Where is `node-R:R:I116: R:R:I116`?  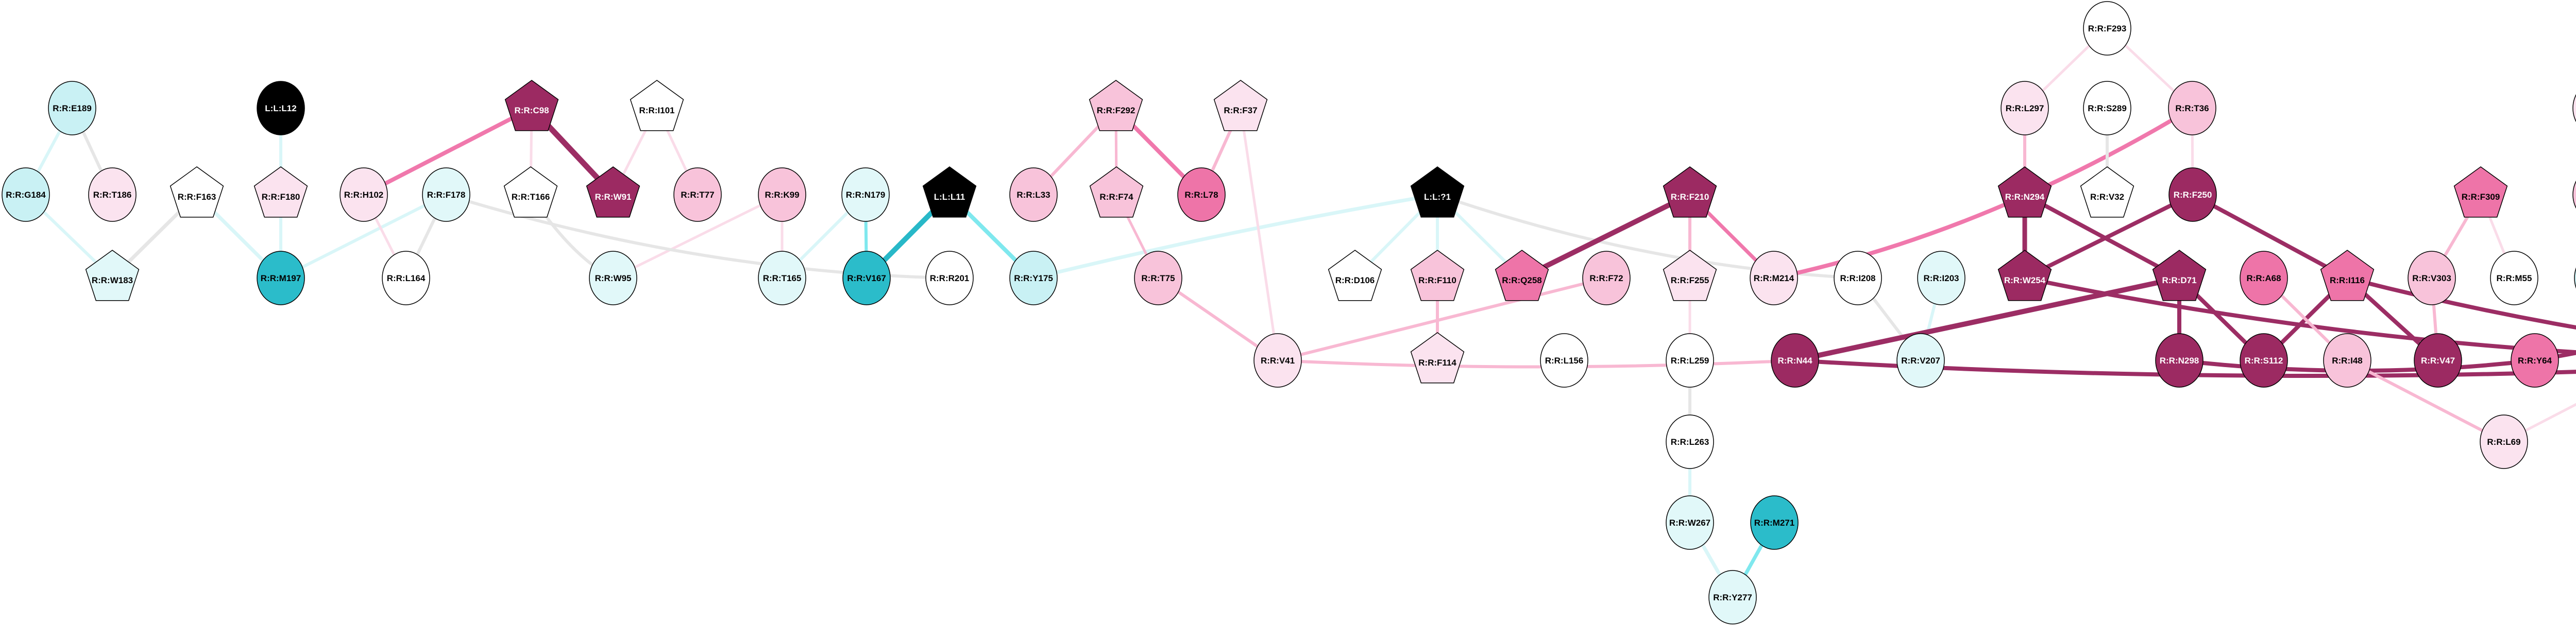
node-R:R:I116: R:R:I116 is located at coordinates (2347, 275).